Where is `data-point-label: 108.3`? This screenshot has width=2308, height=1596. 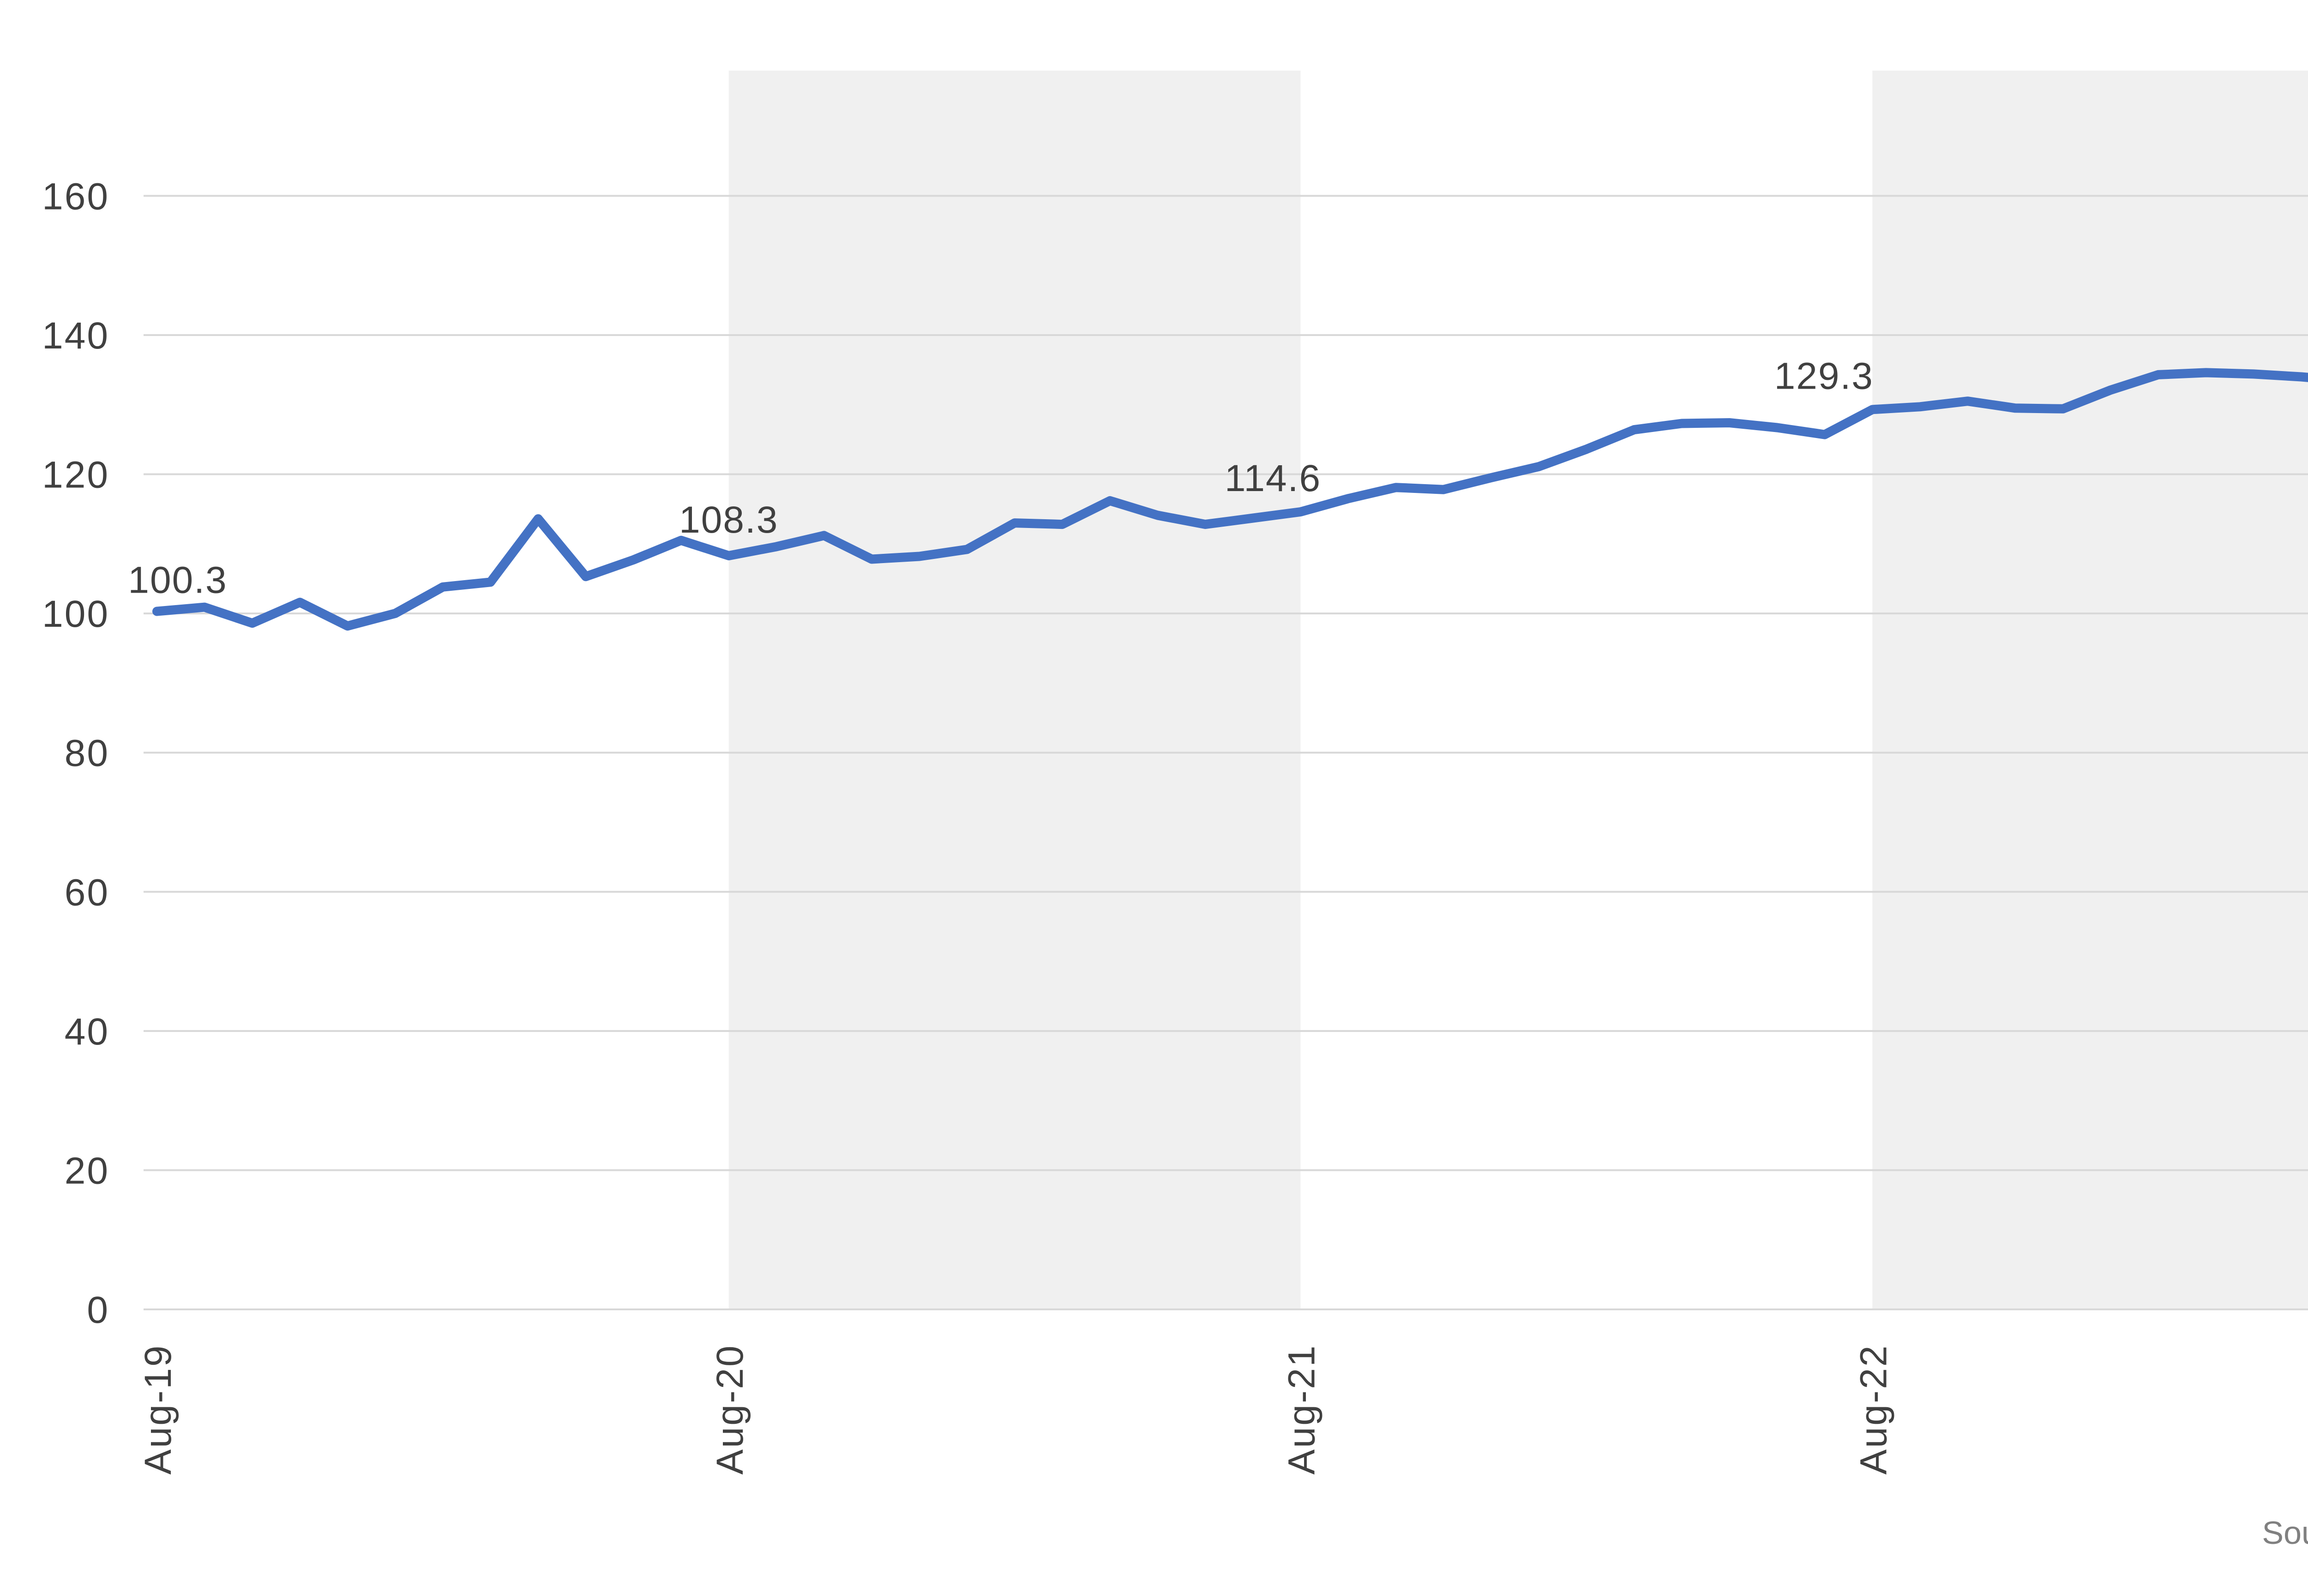
data-point-label: 108.3 is located at coordinates (728, 520).